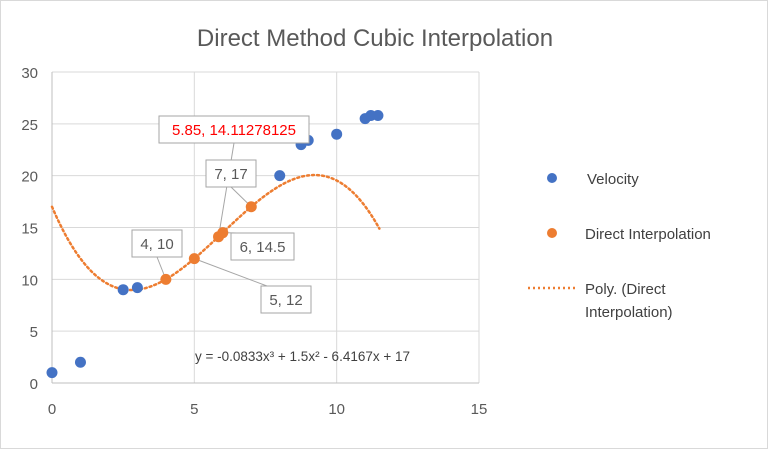 This screenshot has width=768, height=453. What do you see at coordinates (29, 229) in the screenshot?
I see `y-tick-label: 15` at bounding box center [29, 229].